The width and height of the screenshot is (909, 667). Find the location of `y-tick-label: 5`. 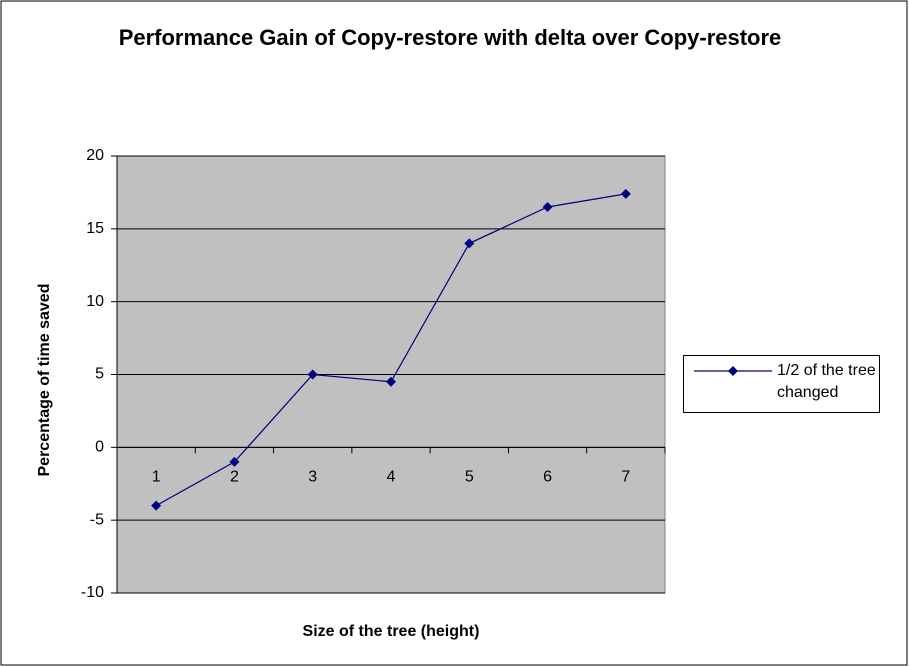

y-tick-label: 5 is located at coordinates (99, 374).